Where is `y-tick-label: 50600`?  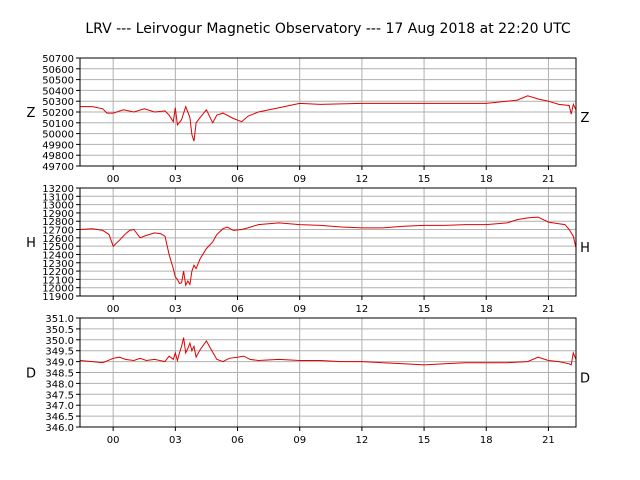 y-tick-label: 50600 is located at coordinates (58, 70).